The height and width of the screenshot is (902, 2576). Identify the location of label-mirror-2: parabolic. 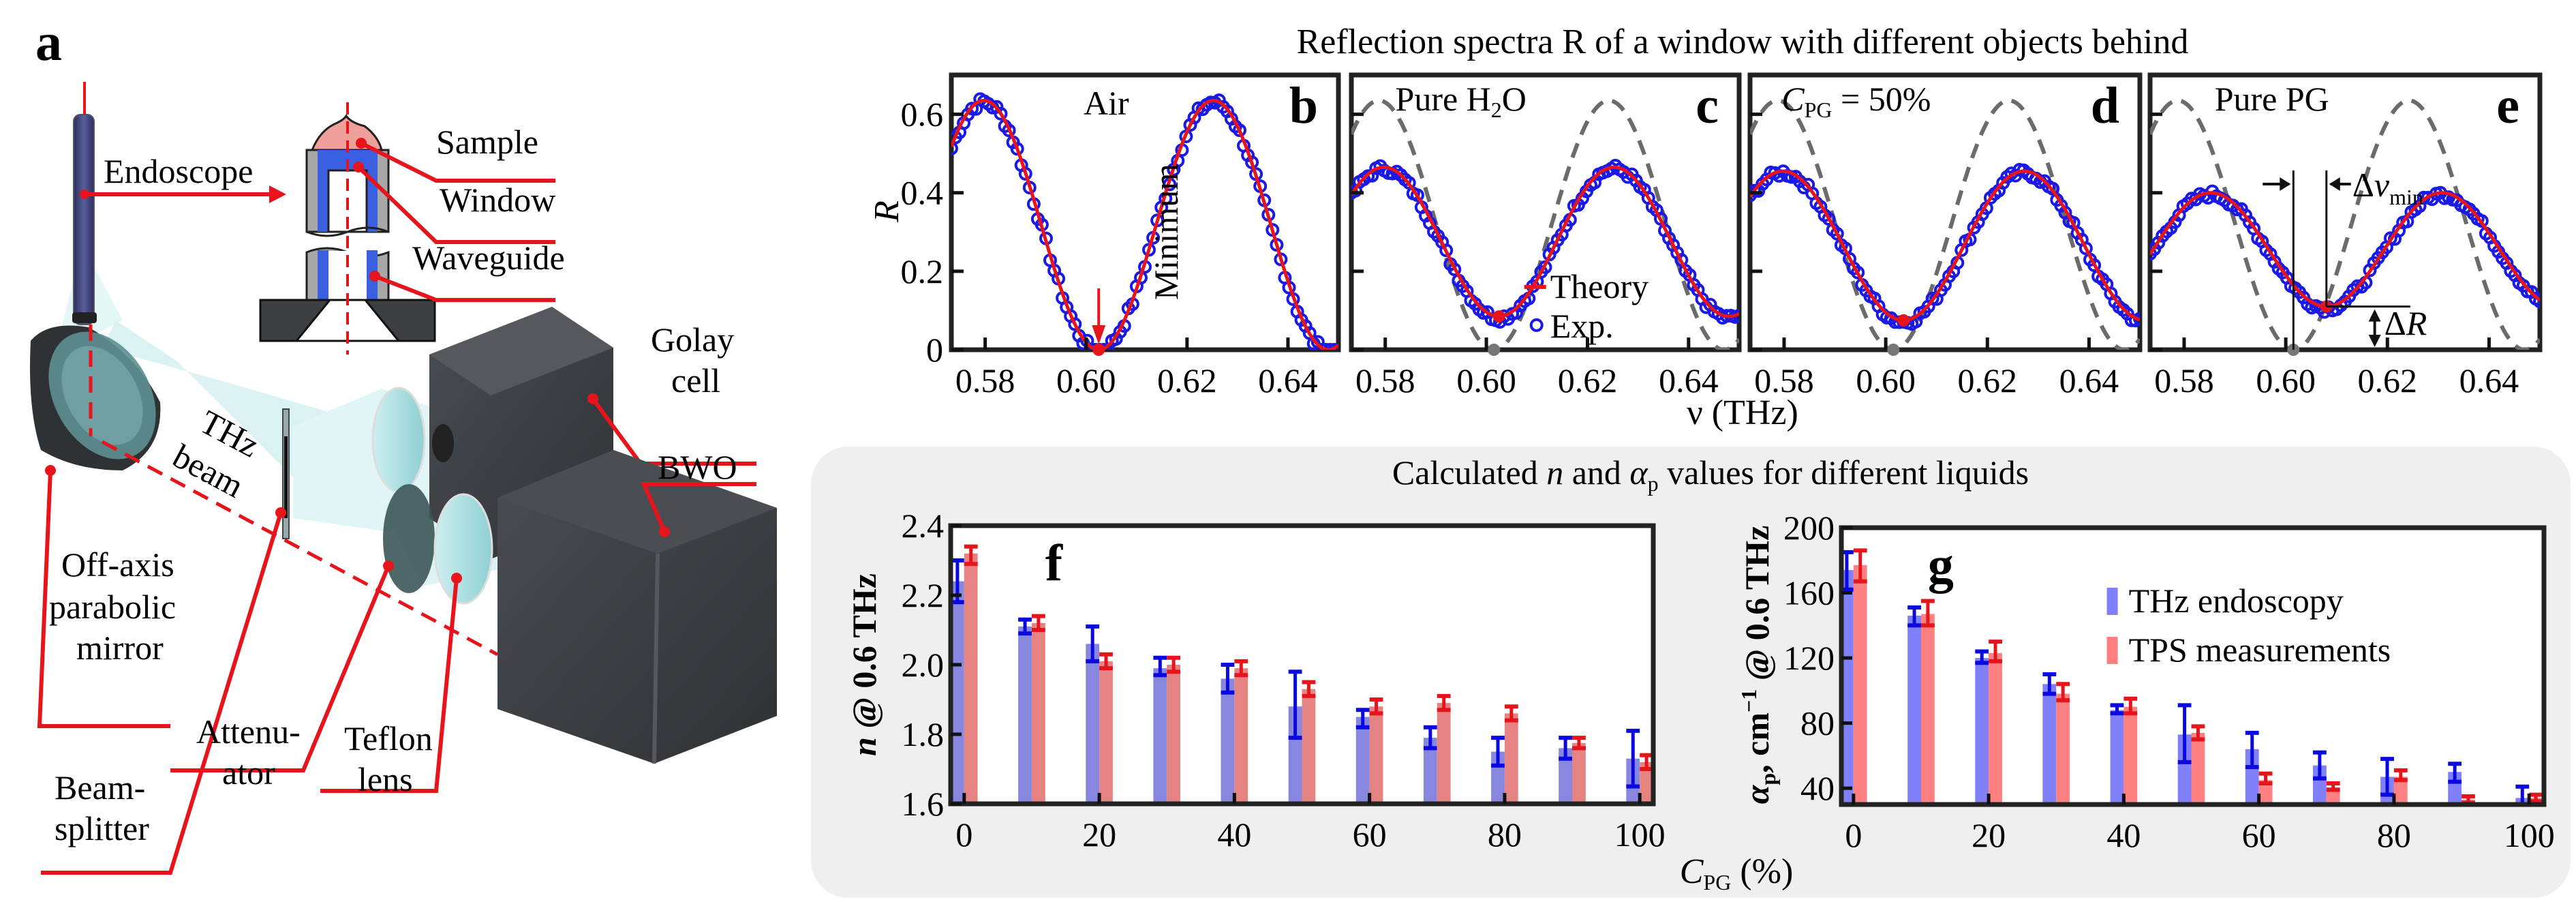
(112, 607).